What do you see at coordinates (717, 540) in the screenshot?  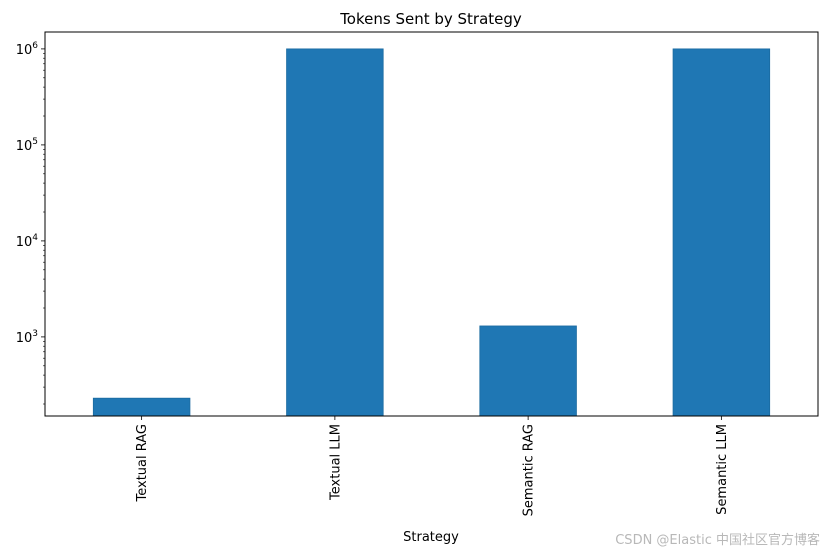 I see `watermark: CSDN @Elastic 中国社区官方博客` at bounding box center [717, 540].